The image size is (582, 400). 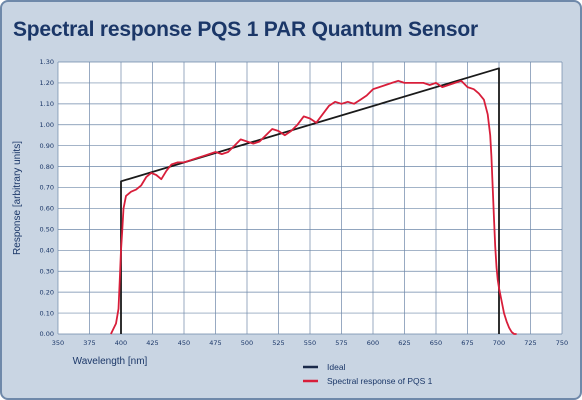 What do you see at coordinates (436, 343) in the screenshot?
I see `x-tick-label: 650` at bounding box center [436, 343].